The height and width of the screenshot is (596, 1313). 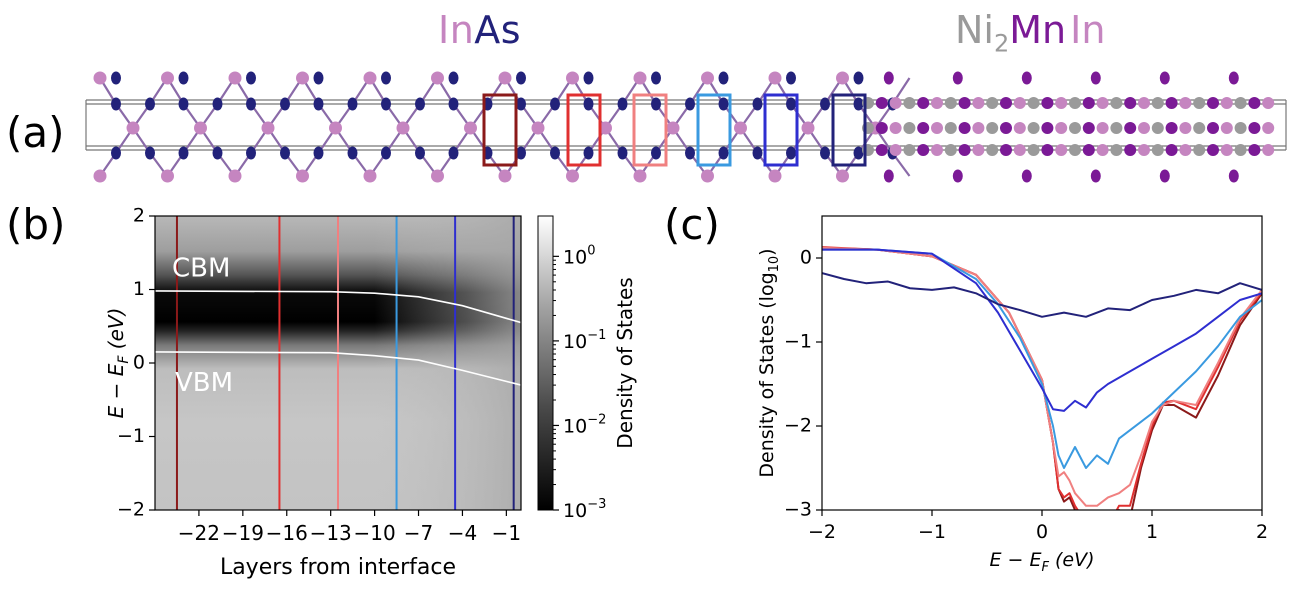 What do you see at coordinates (1042, 378) in the screenshot?
I see `series-group` at bounding box center [1042, 378].